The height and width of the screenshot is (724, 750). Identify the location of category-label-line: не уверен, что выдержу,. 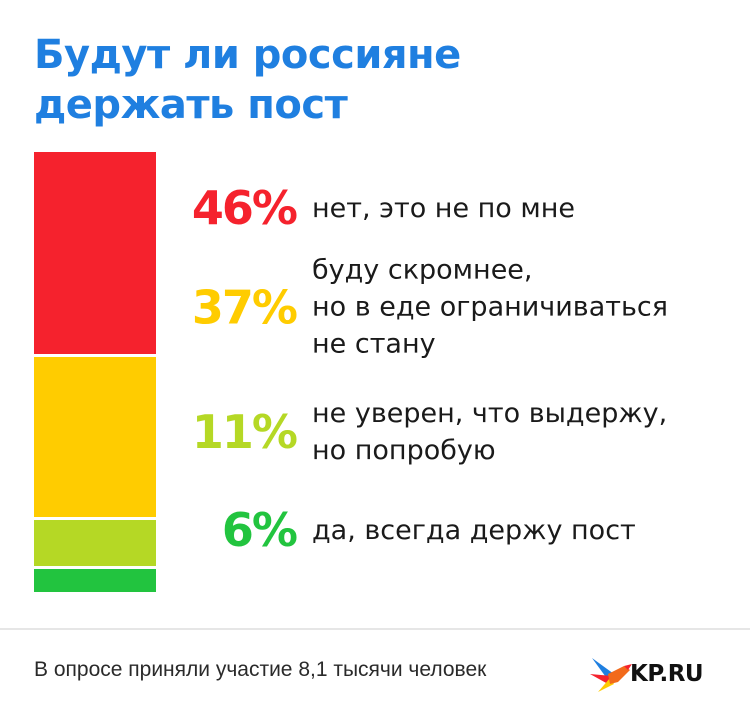
(490, 413).